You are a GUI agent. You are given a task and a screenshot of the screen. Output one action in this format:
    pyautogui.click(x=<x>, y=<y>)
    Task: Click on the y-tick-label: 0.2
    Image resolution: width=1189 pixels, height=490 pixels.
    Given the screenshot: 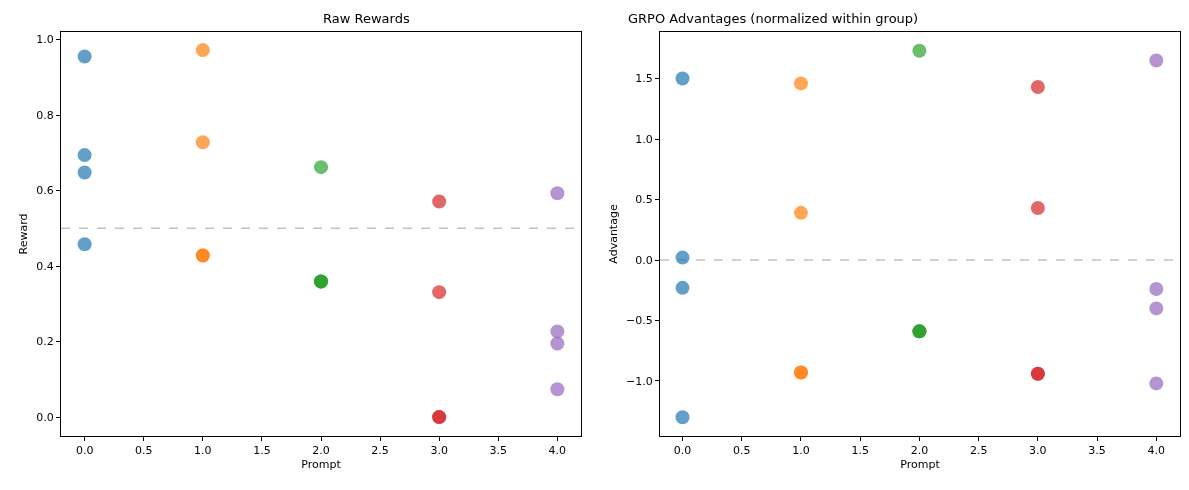 What is the action you would take?
    pyautogui.click(x=45, y=342)
    